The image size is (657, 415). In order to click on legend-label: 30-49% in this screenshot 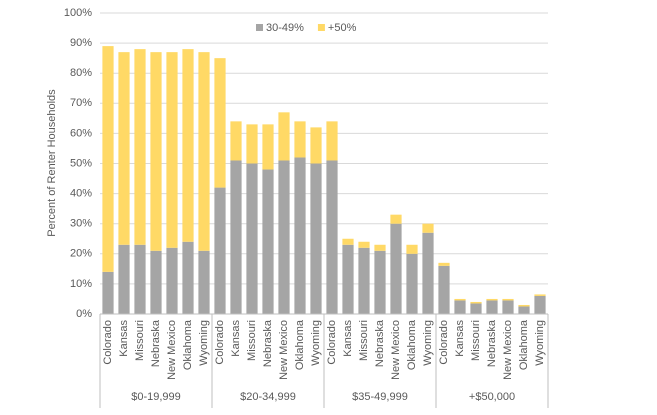, I will do `click(285, 28)`.